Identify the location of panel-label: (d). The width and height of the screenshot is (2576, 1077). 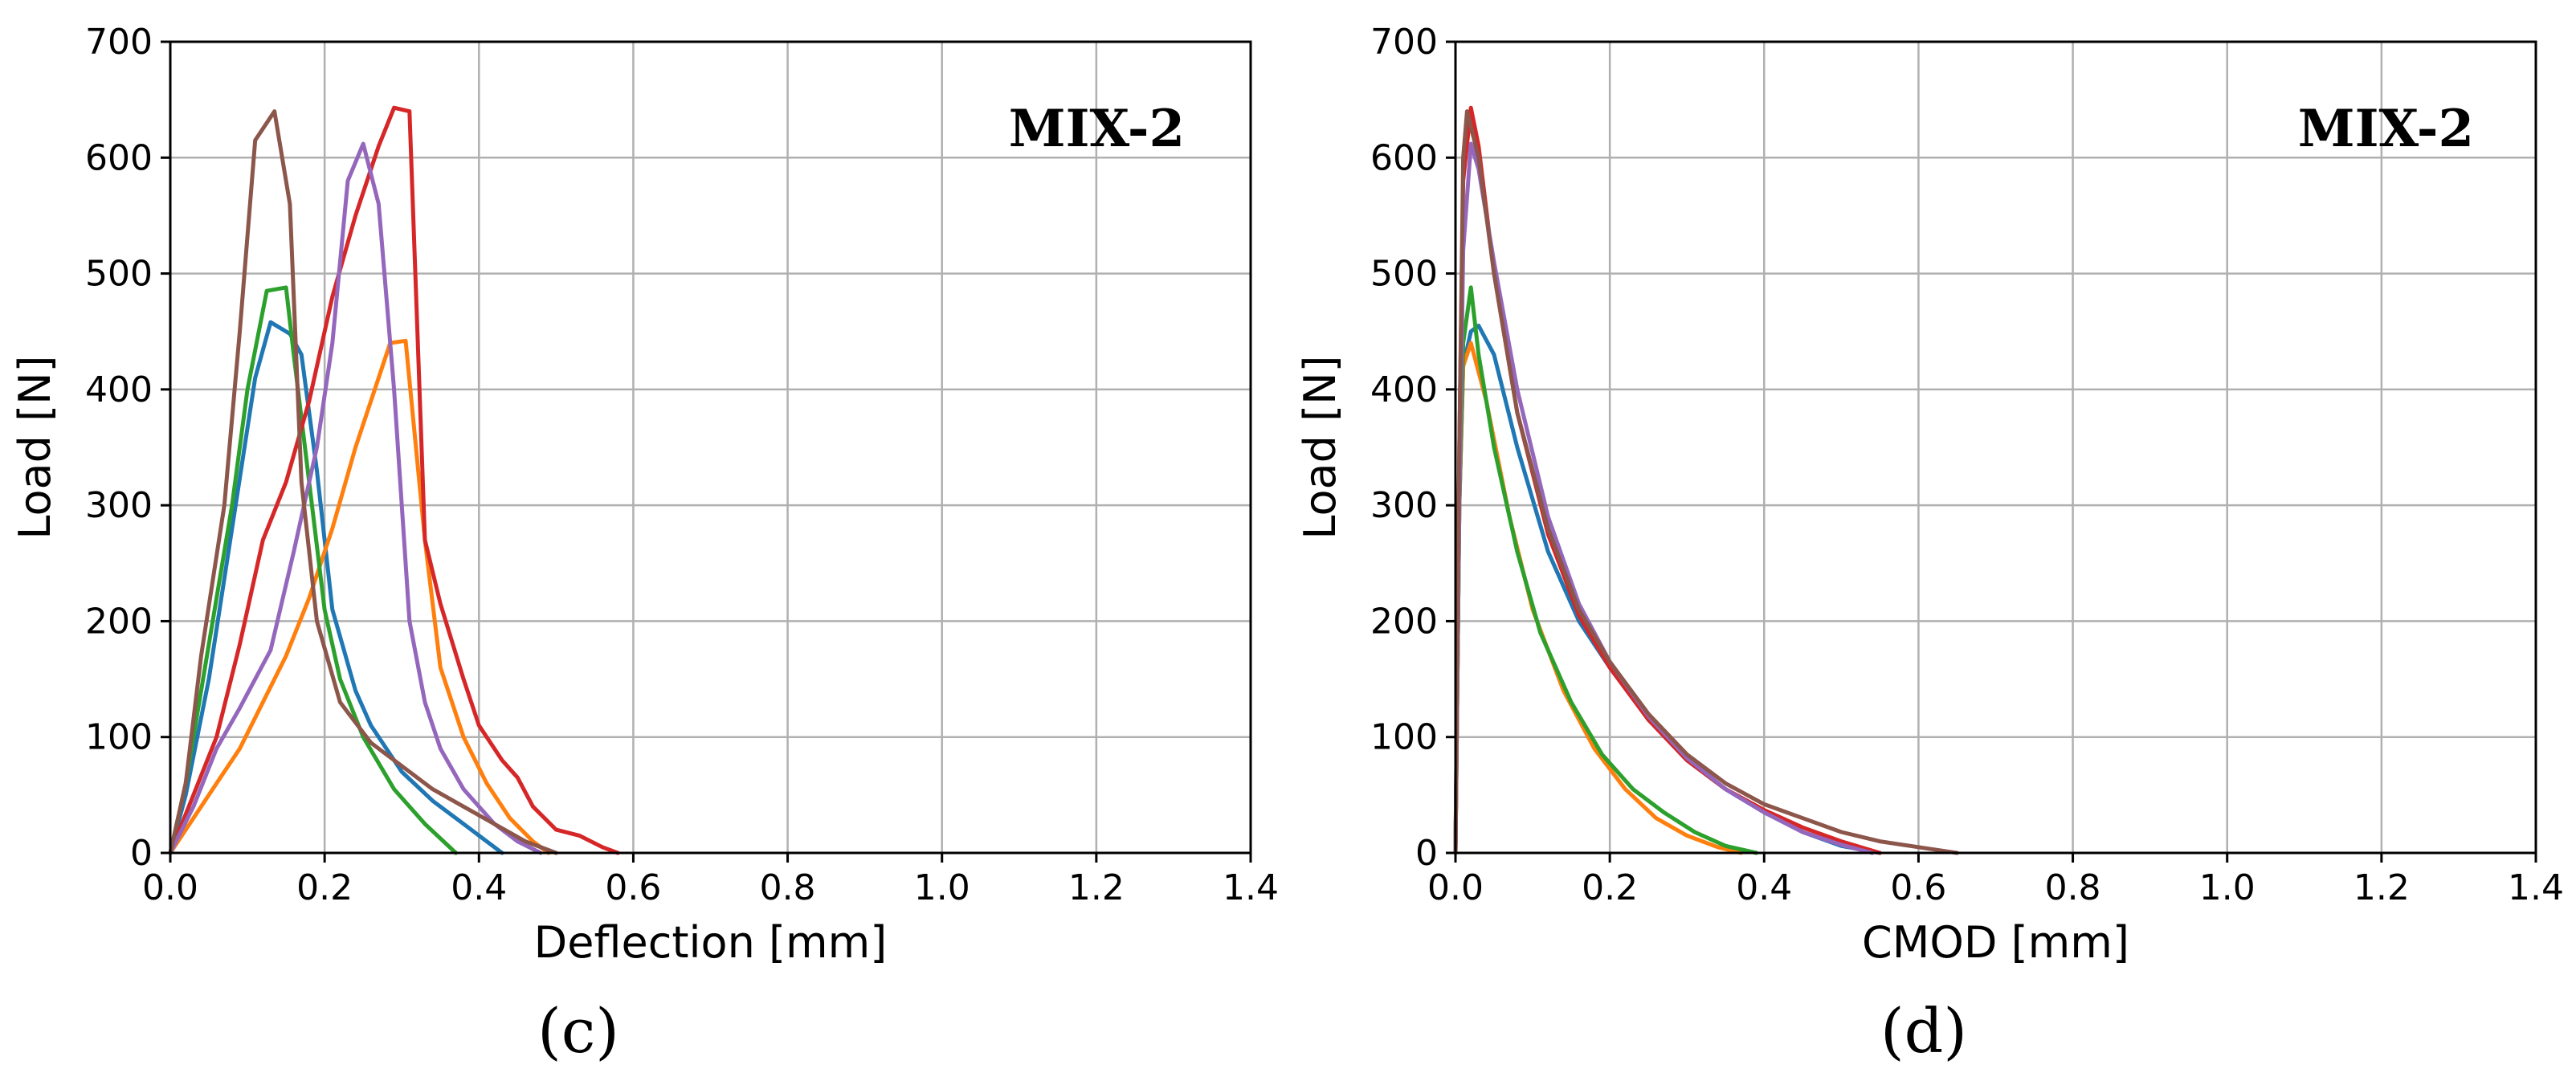
(1923, 1031).